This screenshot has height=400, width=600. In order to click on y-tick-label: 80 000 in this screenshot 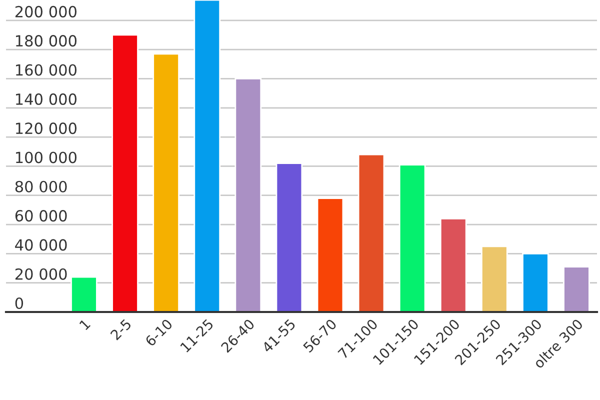, I will do `click(41, 186)`.